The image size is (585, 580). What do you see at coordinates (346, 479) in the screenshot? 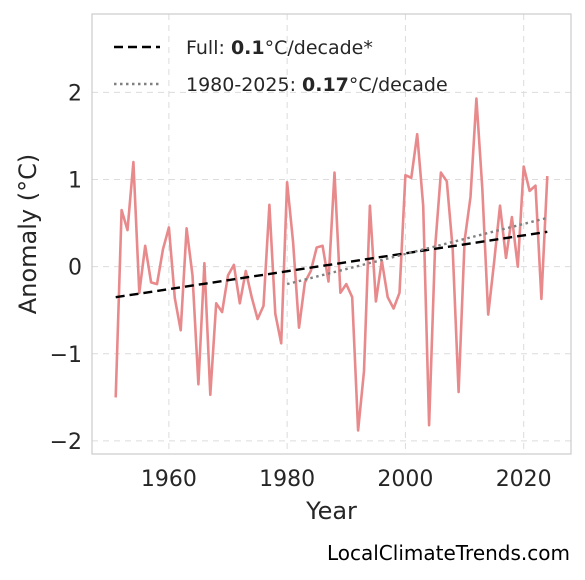
I see `x-ticks: 1960 1980 2000 2020` at bounding box center [346, 479].